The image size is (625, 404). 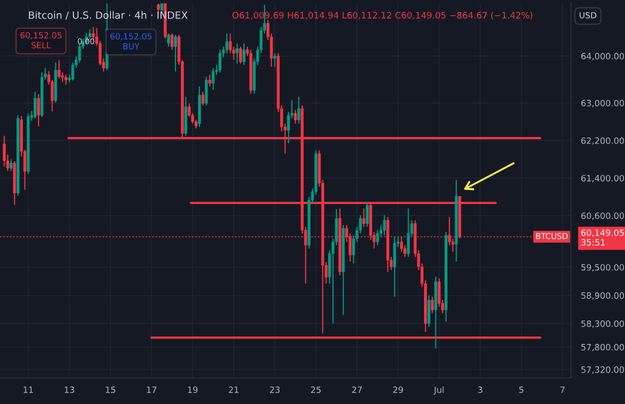 What do you see at coordinates (602, 141) in the screenshot?
I see `y-tick-label: 62,200.00` at bounding box center [602, 141].